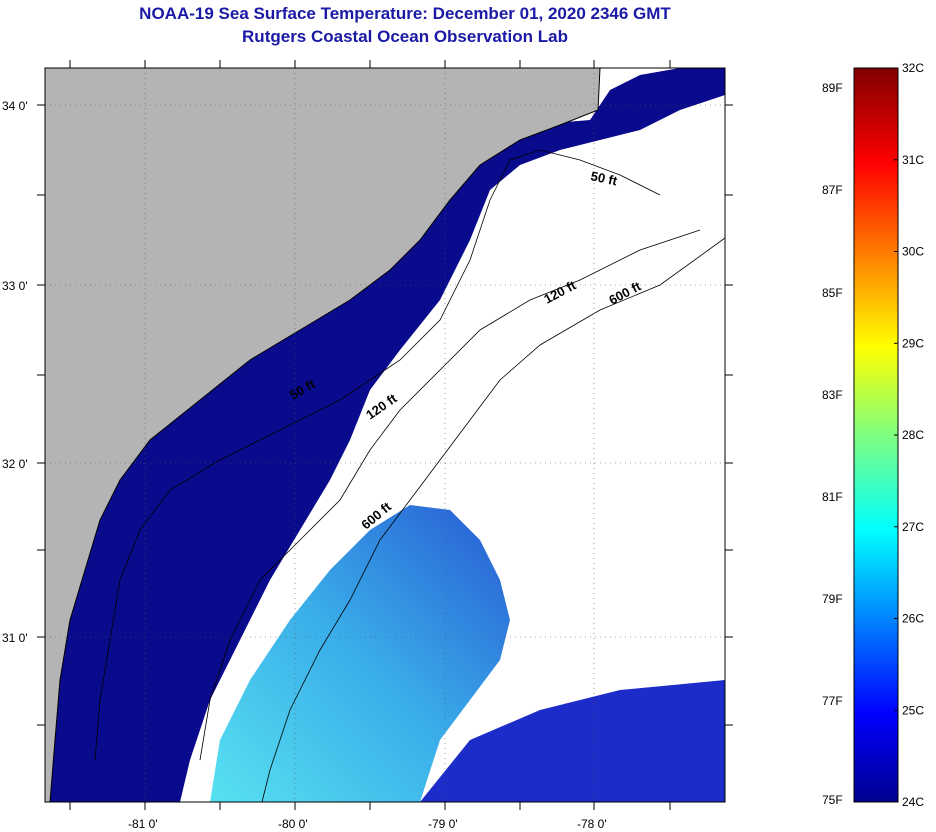 Image resolution: width=936 pixels, height=832 pixels. What do you see at coordinates (832, 497) in the screenshot?
I see `colorbar-fahrenheit-label: 81F` at bounding box center [832, 497].